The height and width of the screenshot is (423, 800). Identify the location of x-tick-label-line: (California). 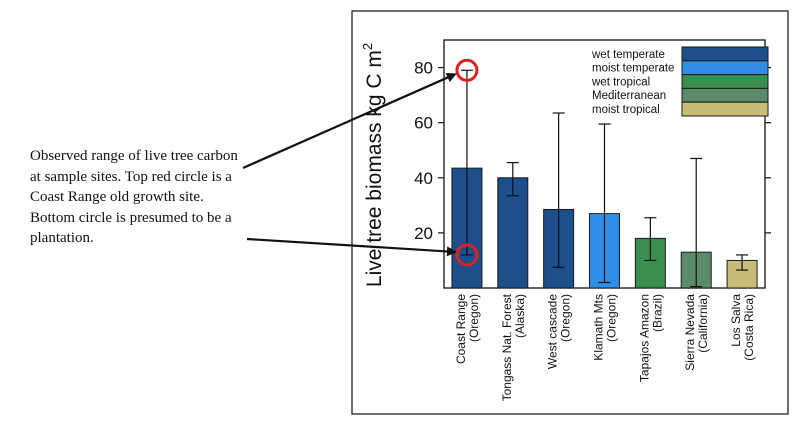
(703, 323).